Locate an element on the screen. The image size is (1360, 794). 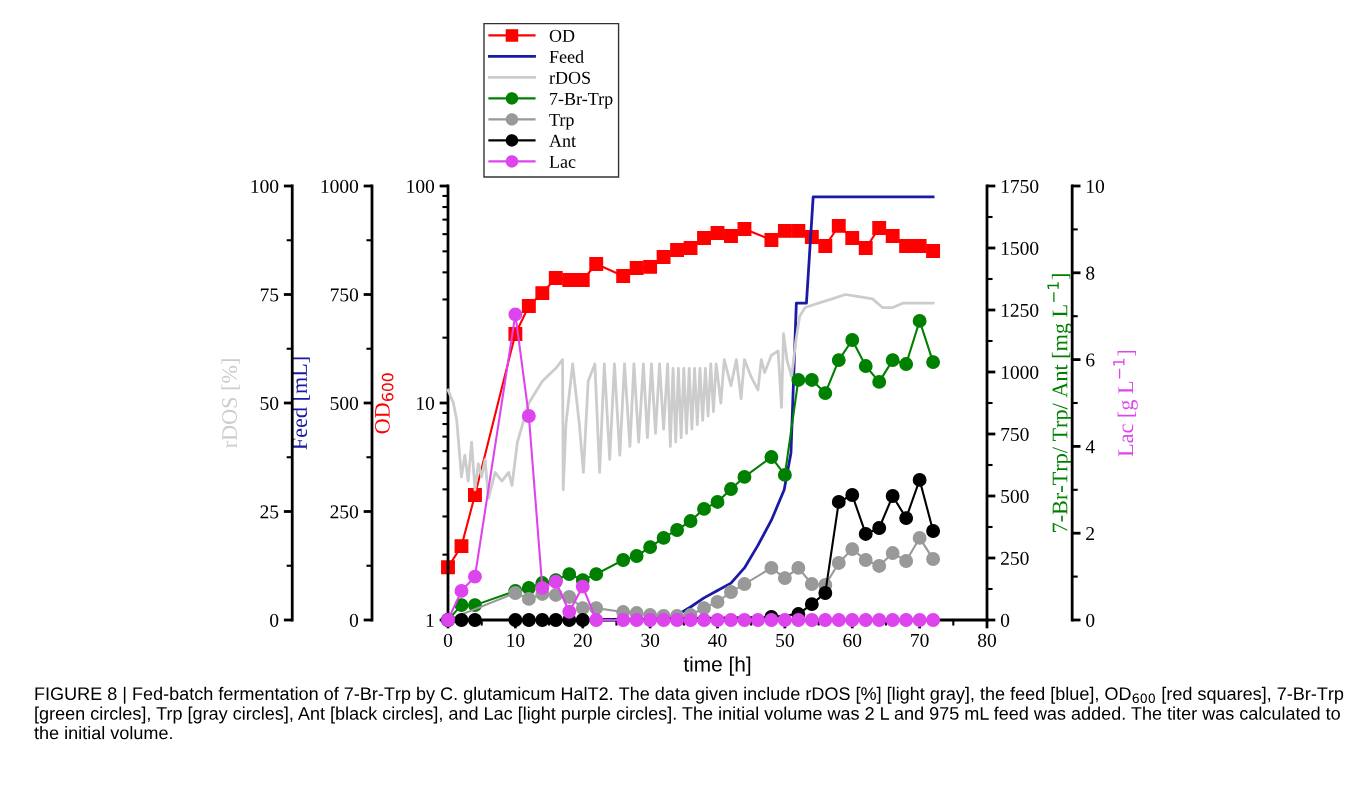
y3-tick-label: 25 is located at coordinates (269, 512).